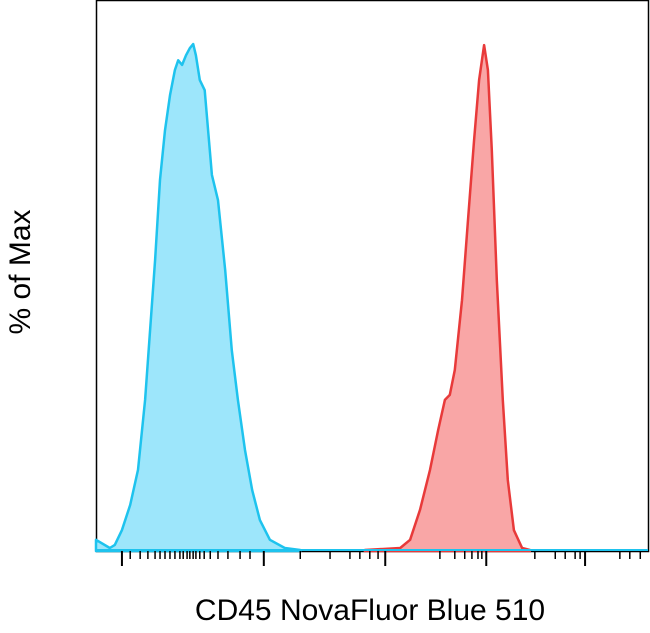 This screenshot has width=650, height=633. What do you see at coordinates (370, 610) in the screenshot?
I see `x-axis-label: CD45 NovaFluor Blue 510` at bounding box center [370, 610].